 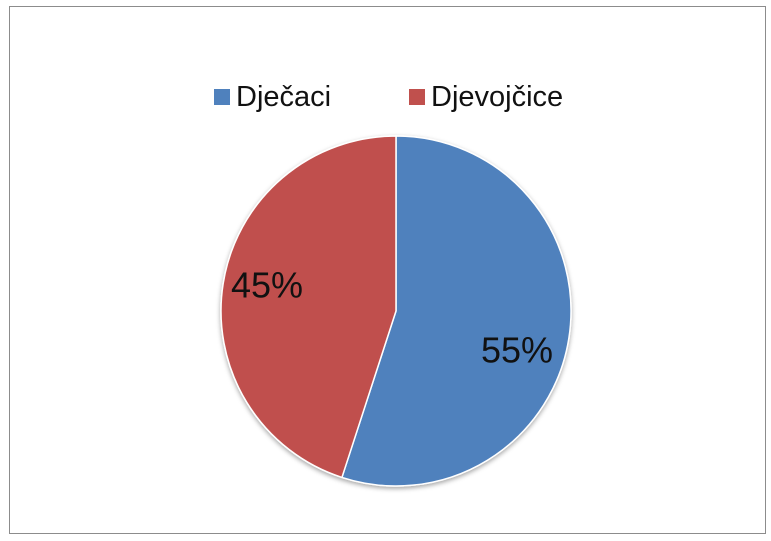 What do you see at coordinates (308, 307) in the screenshot?
I see `pie-slice-djevojcice` at bounding box center [308, 307].